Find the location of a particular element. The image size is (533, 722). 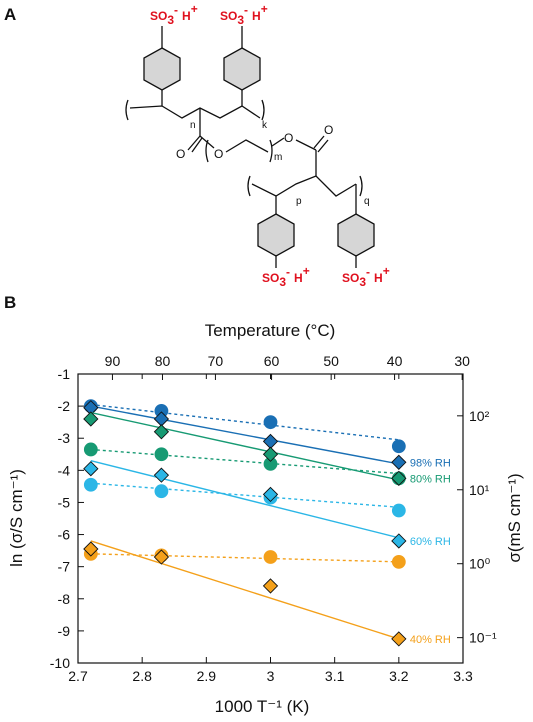

sulfonic-acid-group-3: SO3- H+ is located at coordinates (286, 276).